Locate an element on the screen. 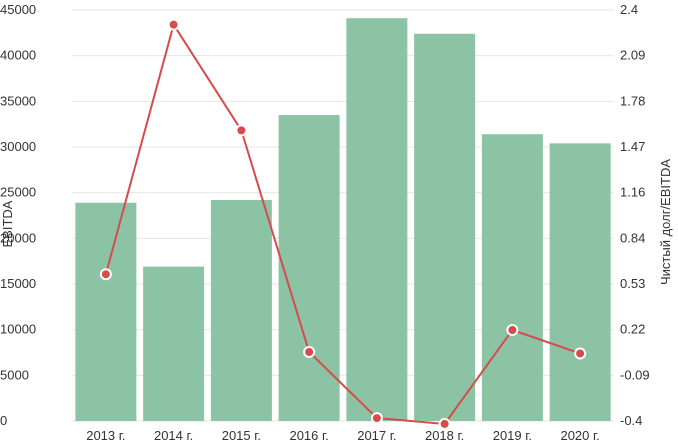 The height and width of the screenshot is (447, 678). left-tick-label: 15000 is located at coordinates (18, 283).